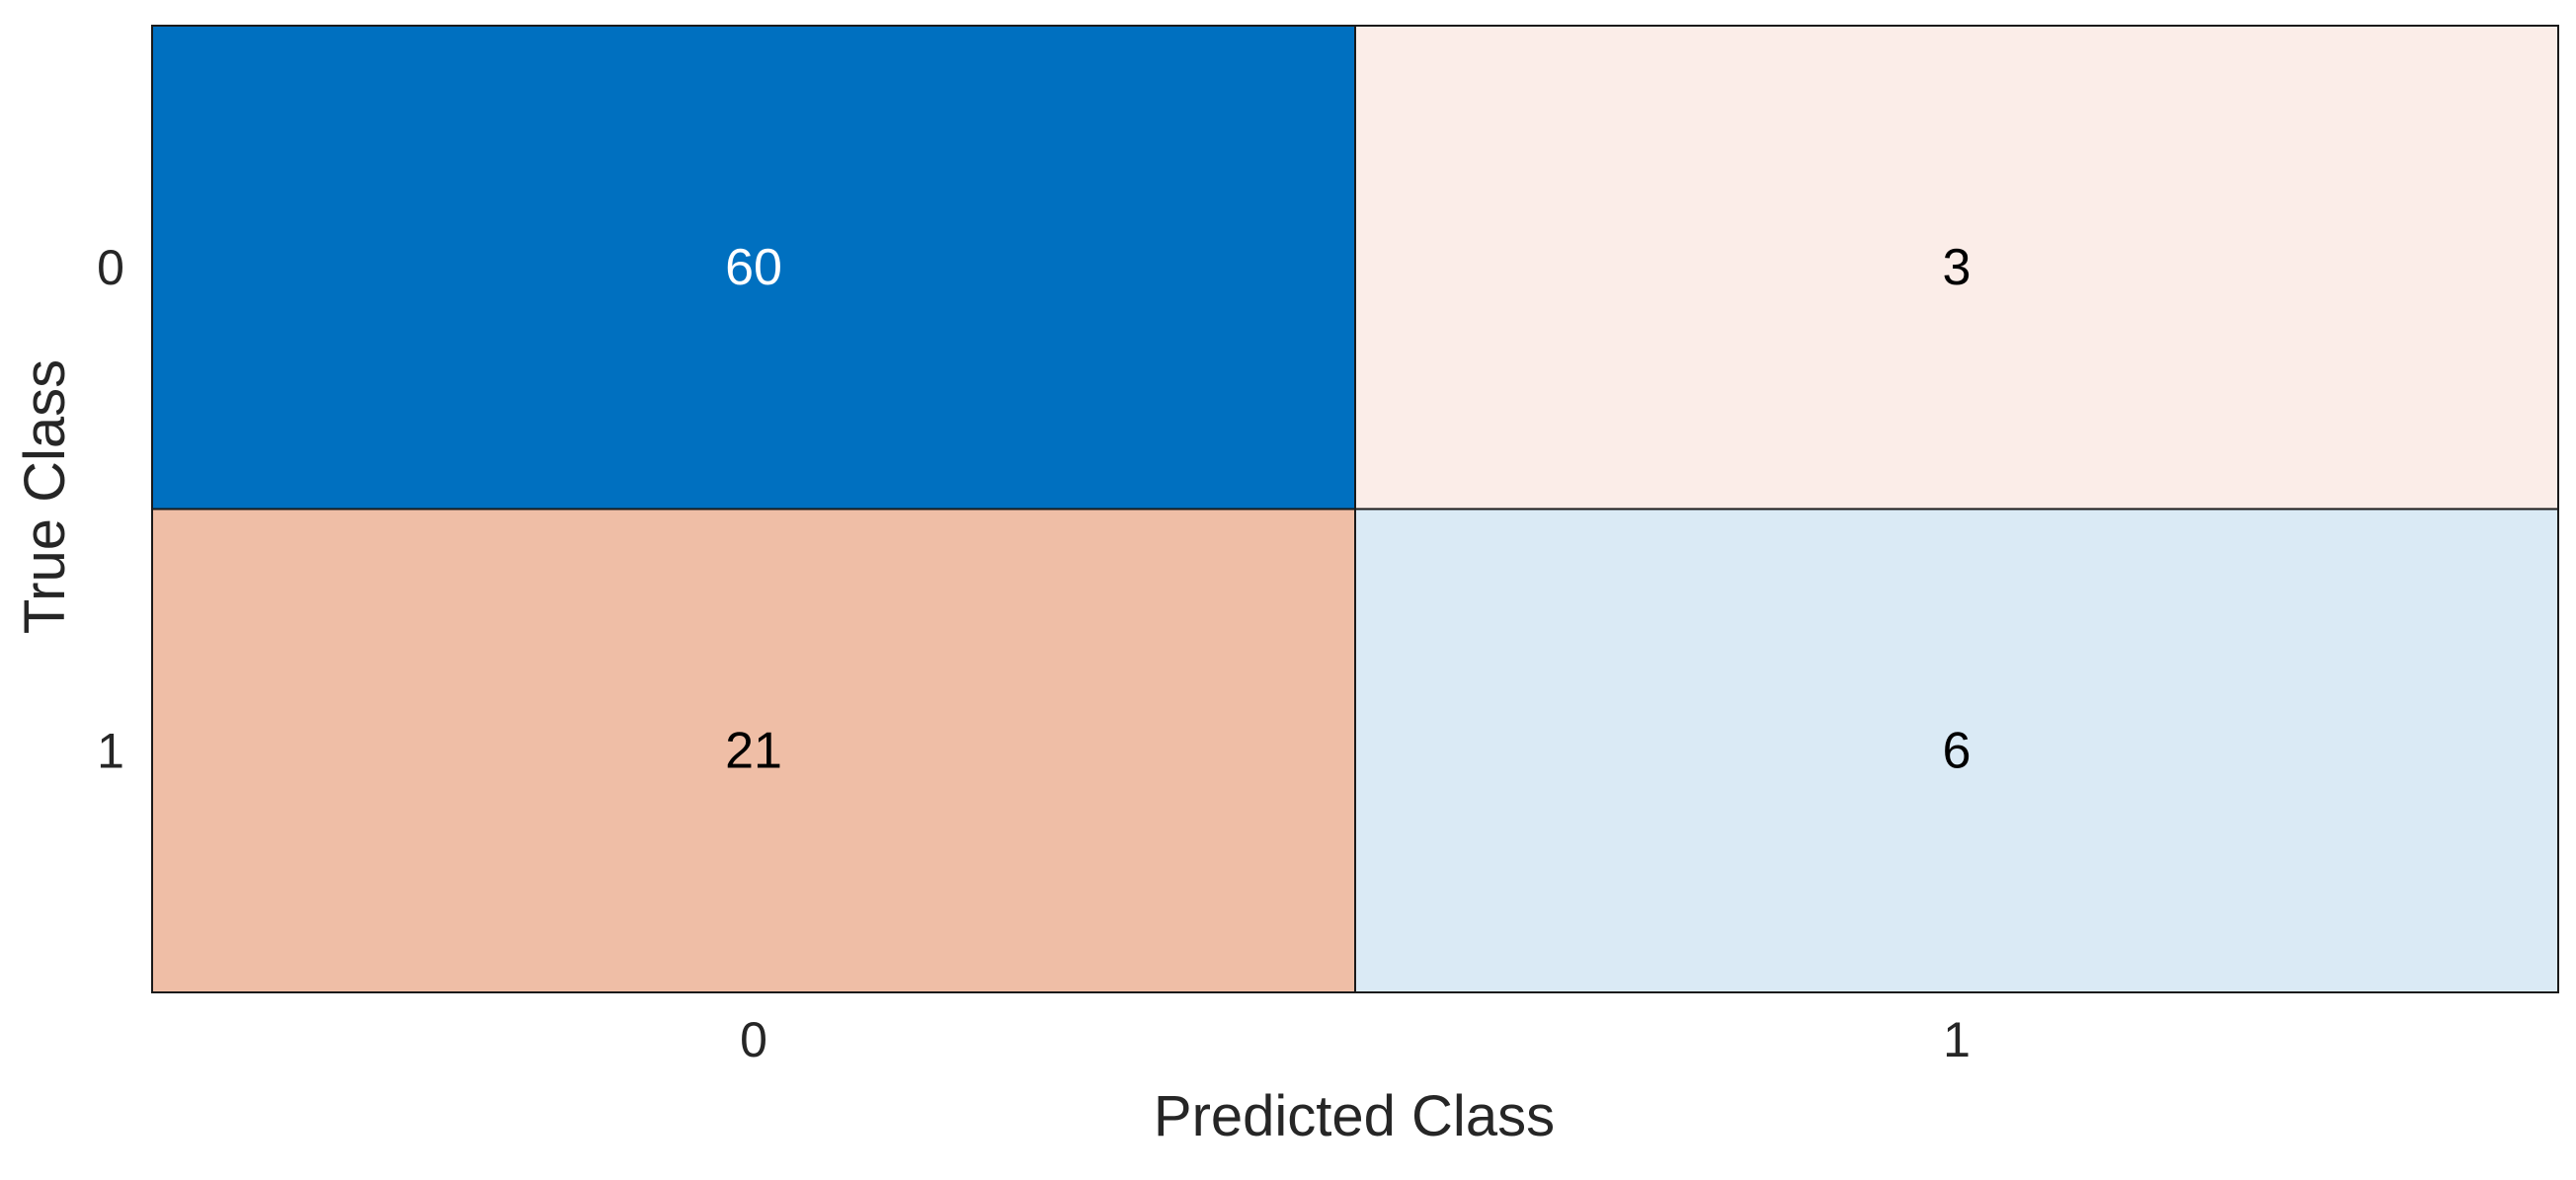 This screenshot has width=2576, height=1180. I want to click on x-axis-label: Predicted Class, so click(1354, 1116).